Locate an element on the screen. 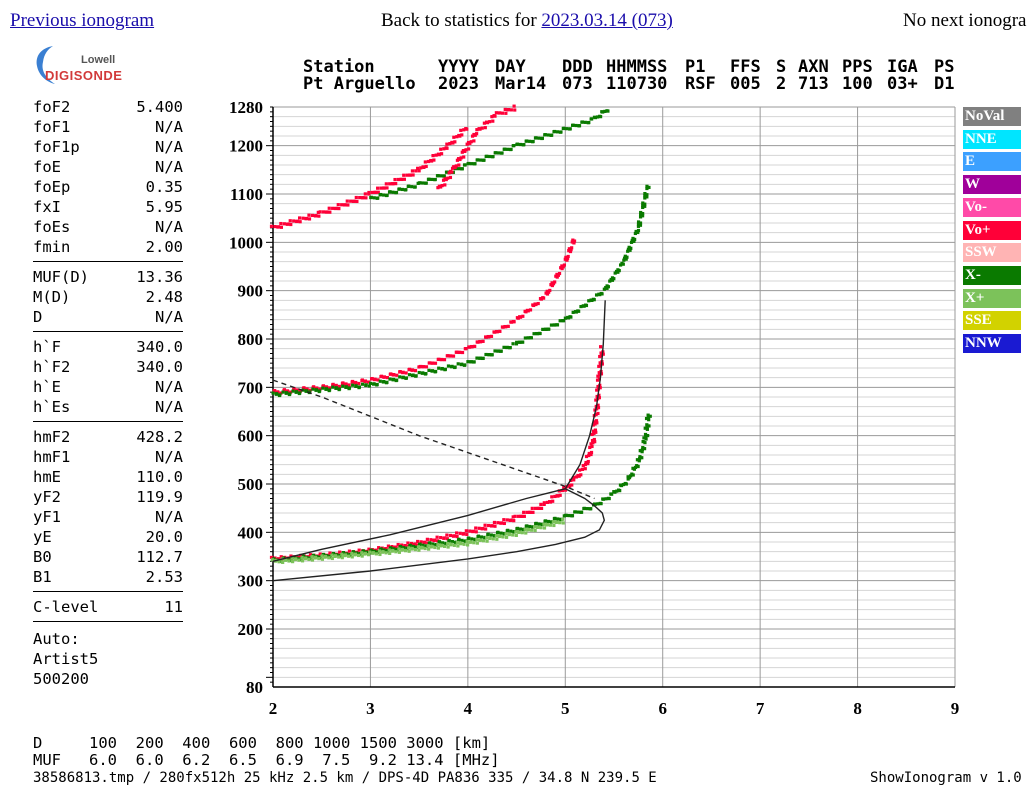 The width and height of the screenshot is (1033, 792). legend-item: NNE is located at coordinates (992, 139).